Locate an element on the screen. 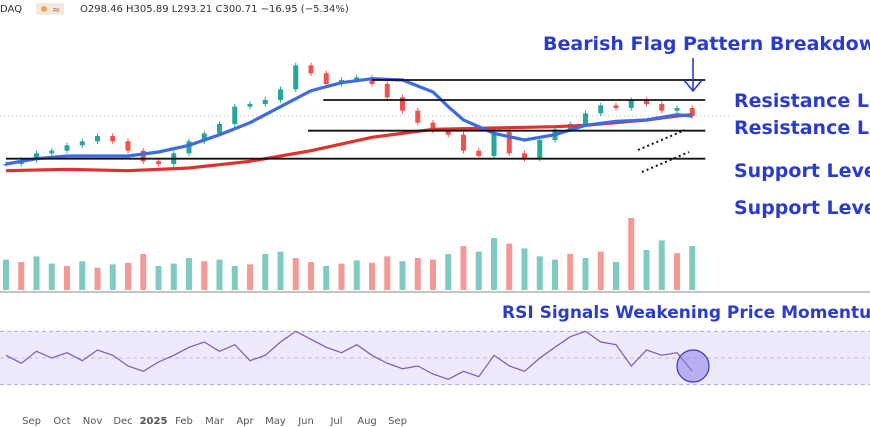  symbol-text: DAQ is located at coordinates (11, 9).